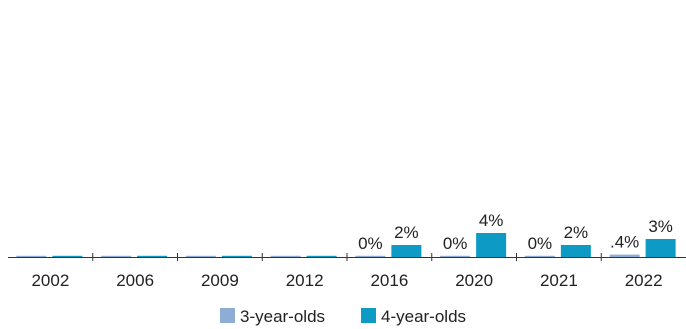  Describe the element at coordinates (559, 280) in the screenshot. I see `x-tick-label-2021: 2021` at that location.